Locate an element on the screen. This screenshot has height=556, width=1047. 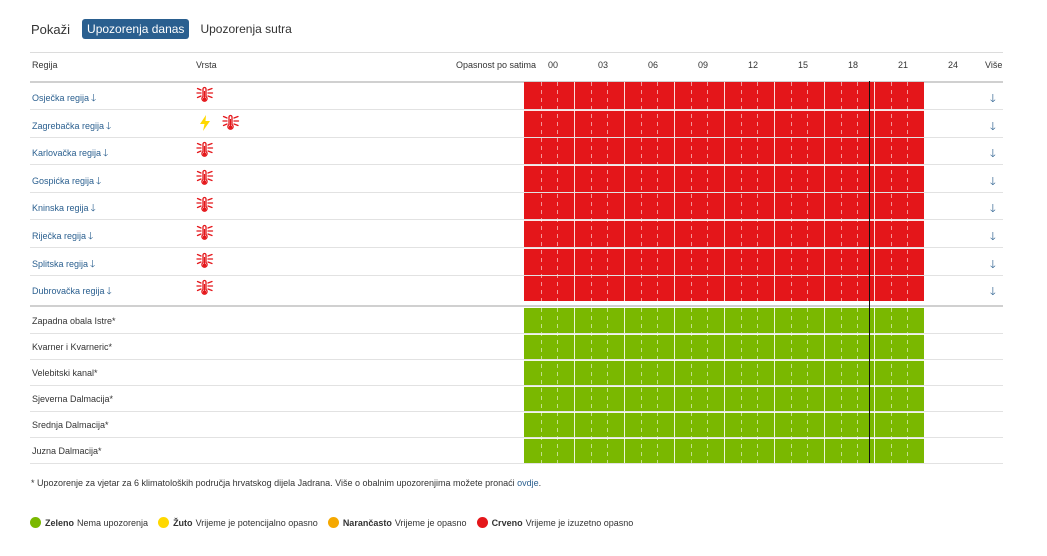
legend-item: Crveno Vrijeme je izuzetno opasno is located at coordinates (554, 522).